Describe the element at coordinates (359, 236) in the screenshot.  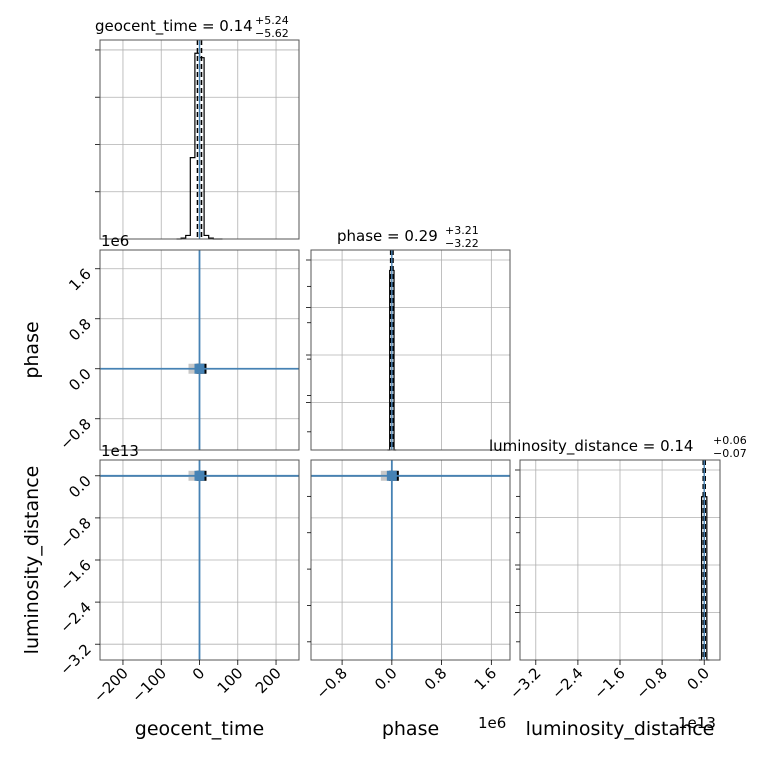
I see `title-phase-name: phase` at that location.